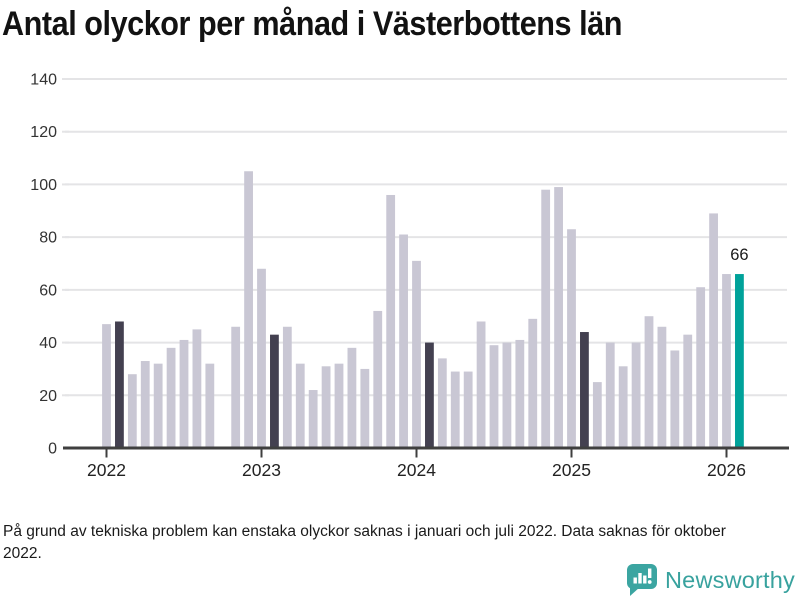 The image size is (800, 600). I want to click on x-axis-label-2026: 2026, so click(726, 470).